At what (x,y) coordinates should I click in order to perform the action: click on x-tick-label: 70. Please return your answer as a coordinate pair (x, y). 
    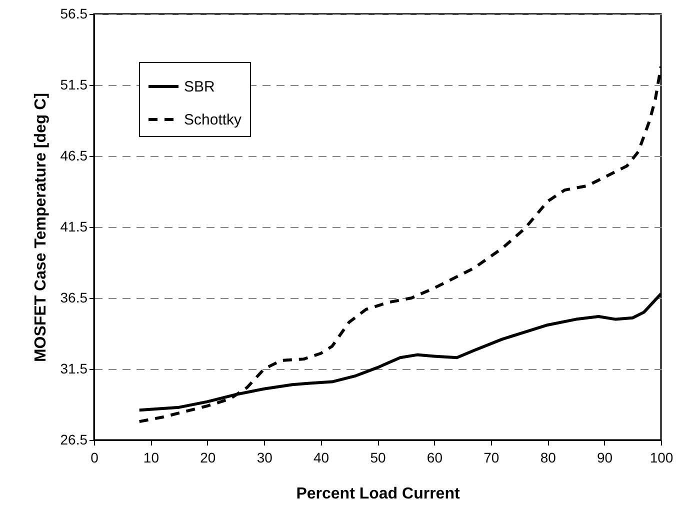
    Looking at the image, I should click on (492, 458).